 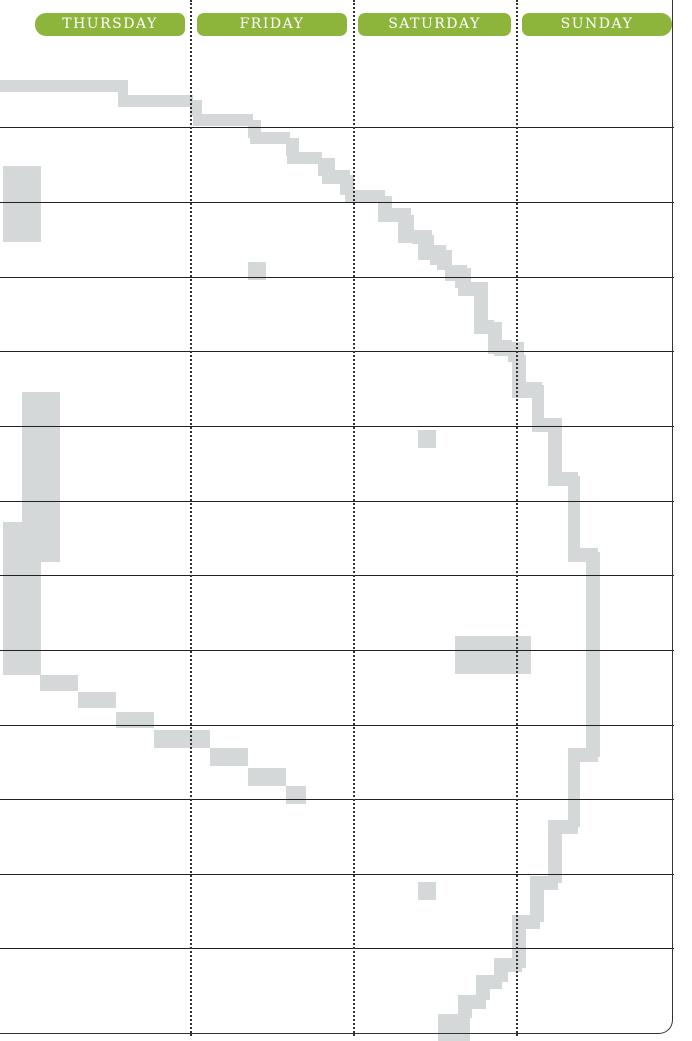 What do you see at coordinates (597, 24) in the screenshot?
I see `day-tab-sunday: SUNDAY` at bounding box center [597, 24].